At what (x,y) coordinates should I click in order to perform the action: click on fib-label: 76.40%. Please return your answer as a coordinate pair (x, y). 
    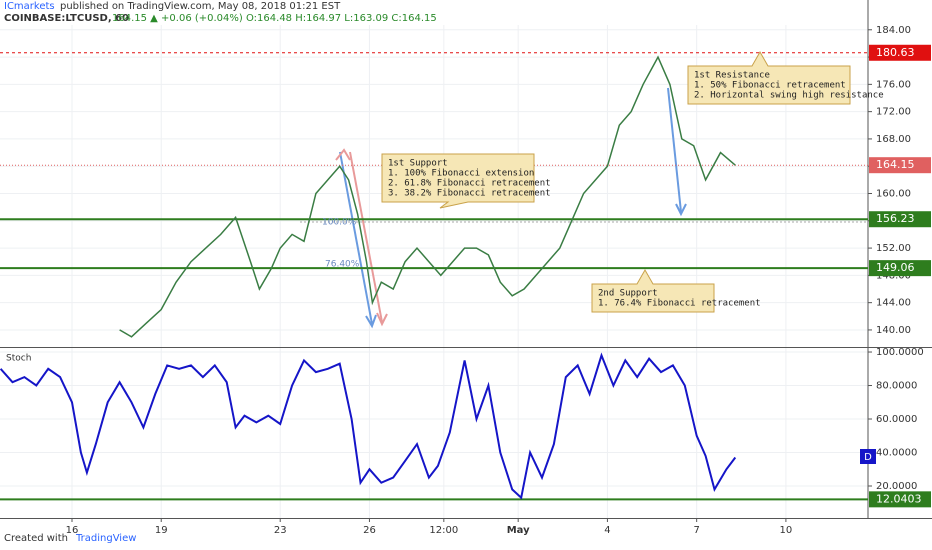
    Looking at the image, I should click on (342, 265).